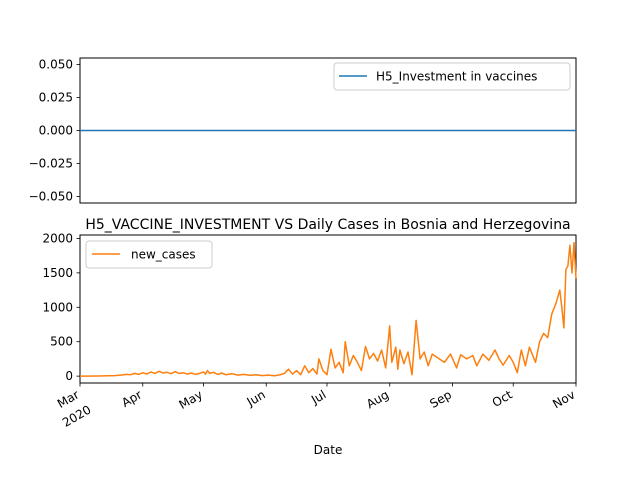 This screenshot has width=640, height=480. Describe the element at coordinates (61, 342) in the screenshot. I see `bottom-y-tick-label: 500` at that location.